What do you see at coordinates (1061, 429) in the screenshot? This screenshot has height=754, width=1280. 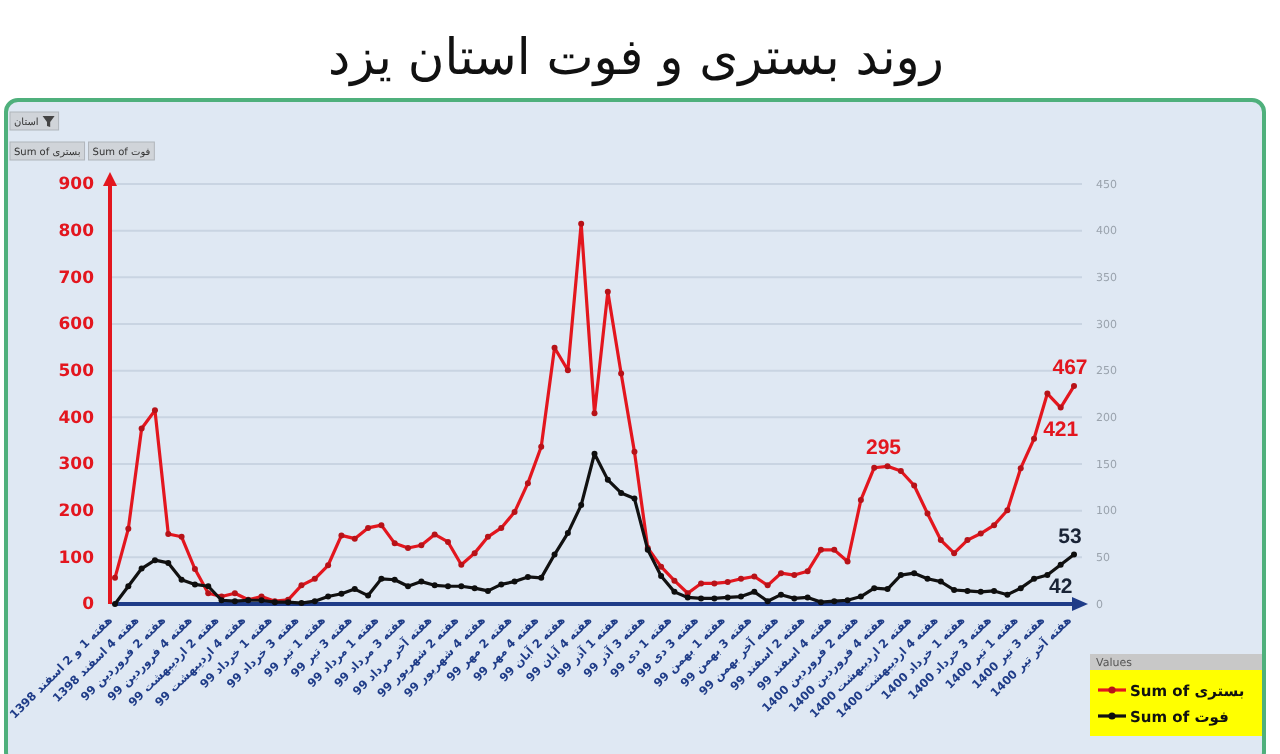 I see `data-label: 421` at bounding box center [1061, 429].